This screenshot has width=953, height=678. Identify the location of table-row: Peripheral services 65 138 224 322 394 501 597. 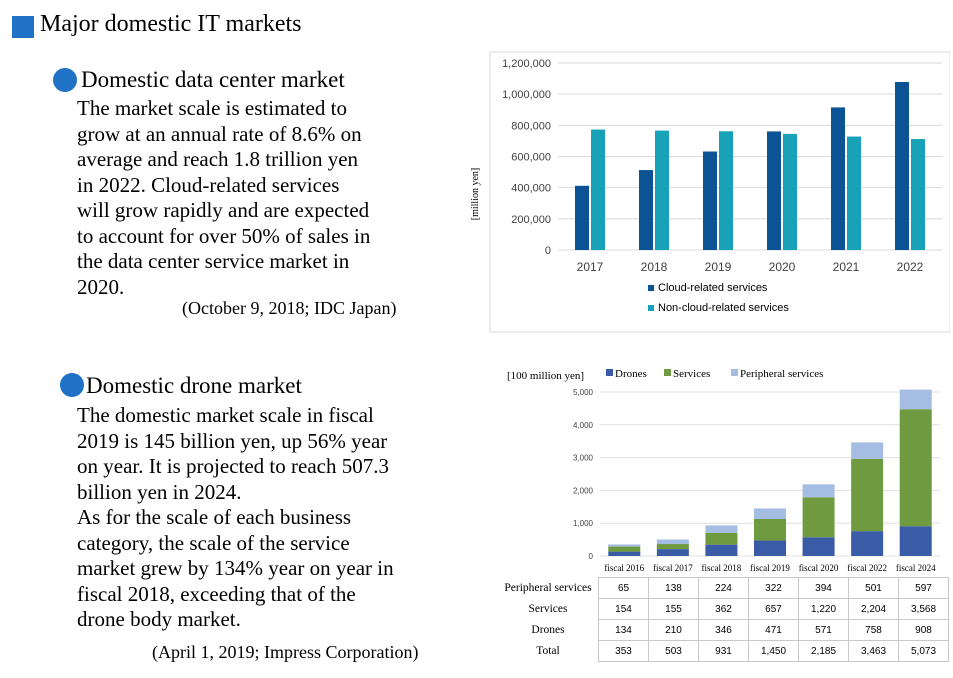
(723, 588).